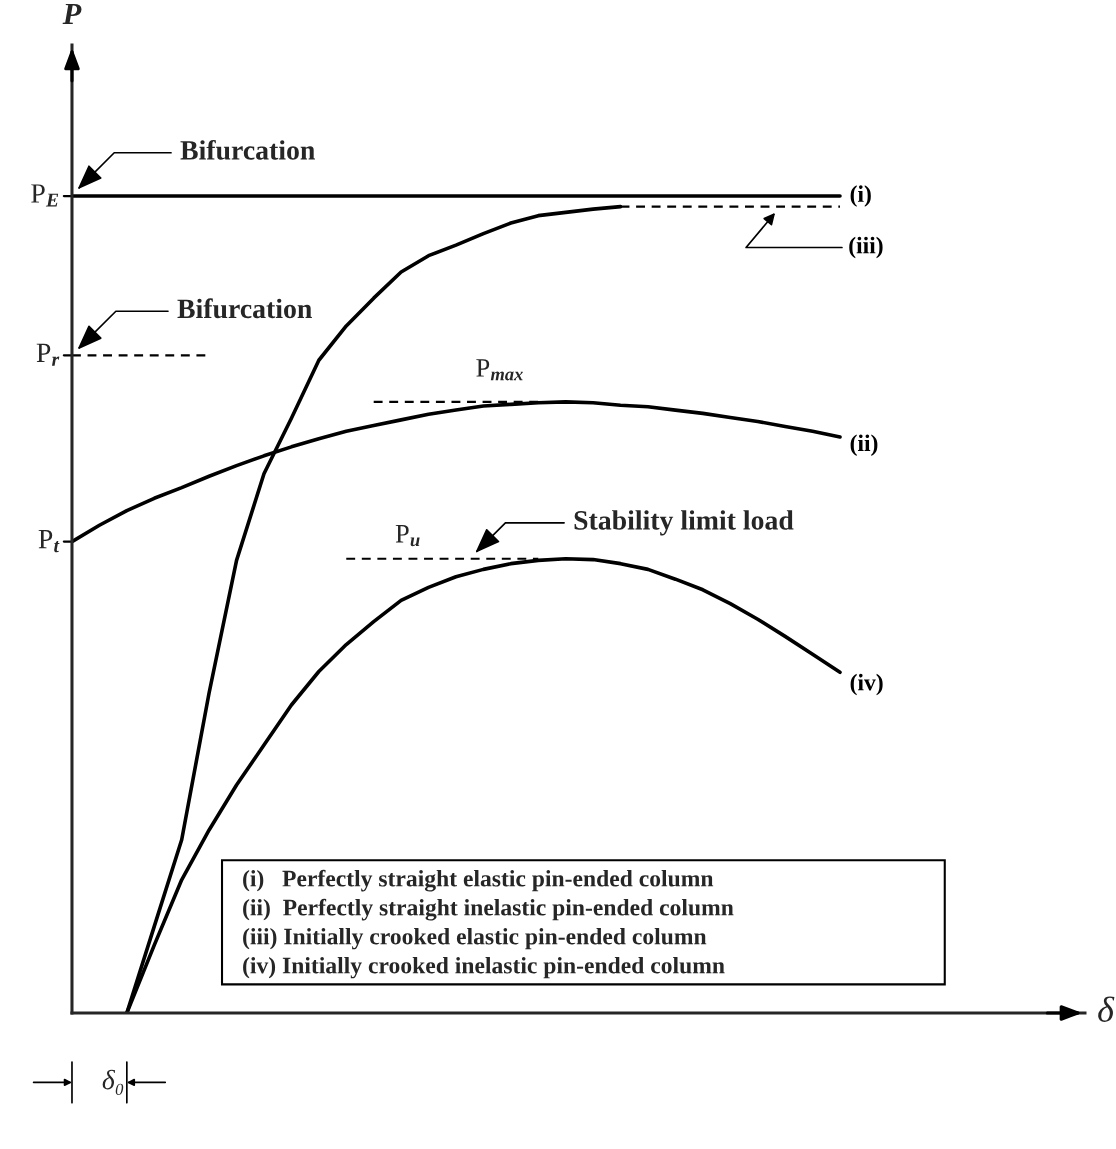 This screenshot has width=1116, height=1149. What do you see at coordinates (45, 195) in the screenshot?
I see `text: P$_{E}$` at bounding box center [45, 195].